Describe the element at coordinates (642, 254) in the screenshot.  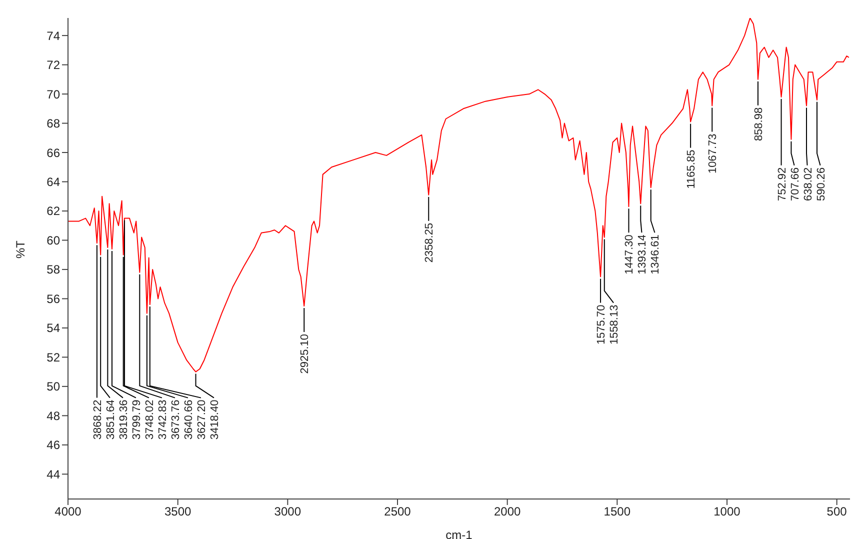
I see `annotation: 1393.14` at that location.